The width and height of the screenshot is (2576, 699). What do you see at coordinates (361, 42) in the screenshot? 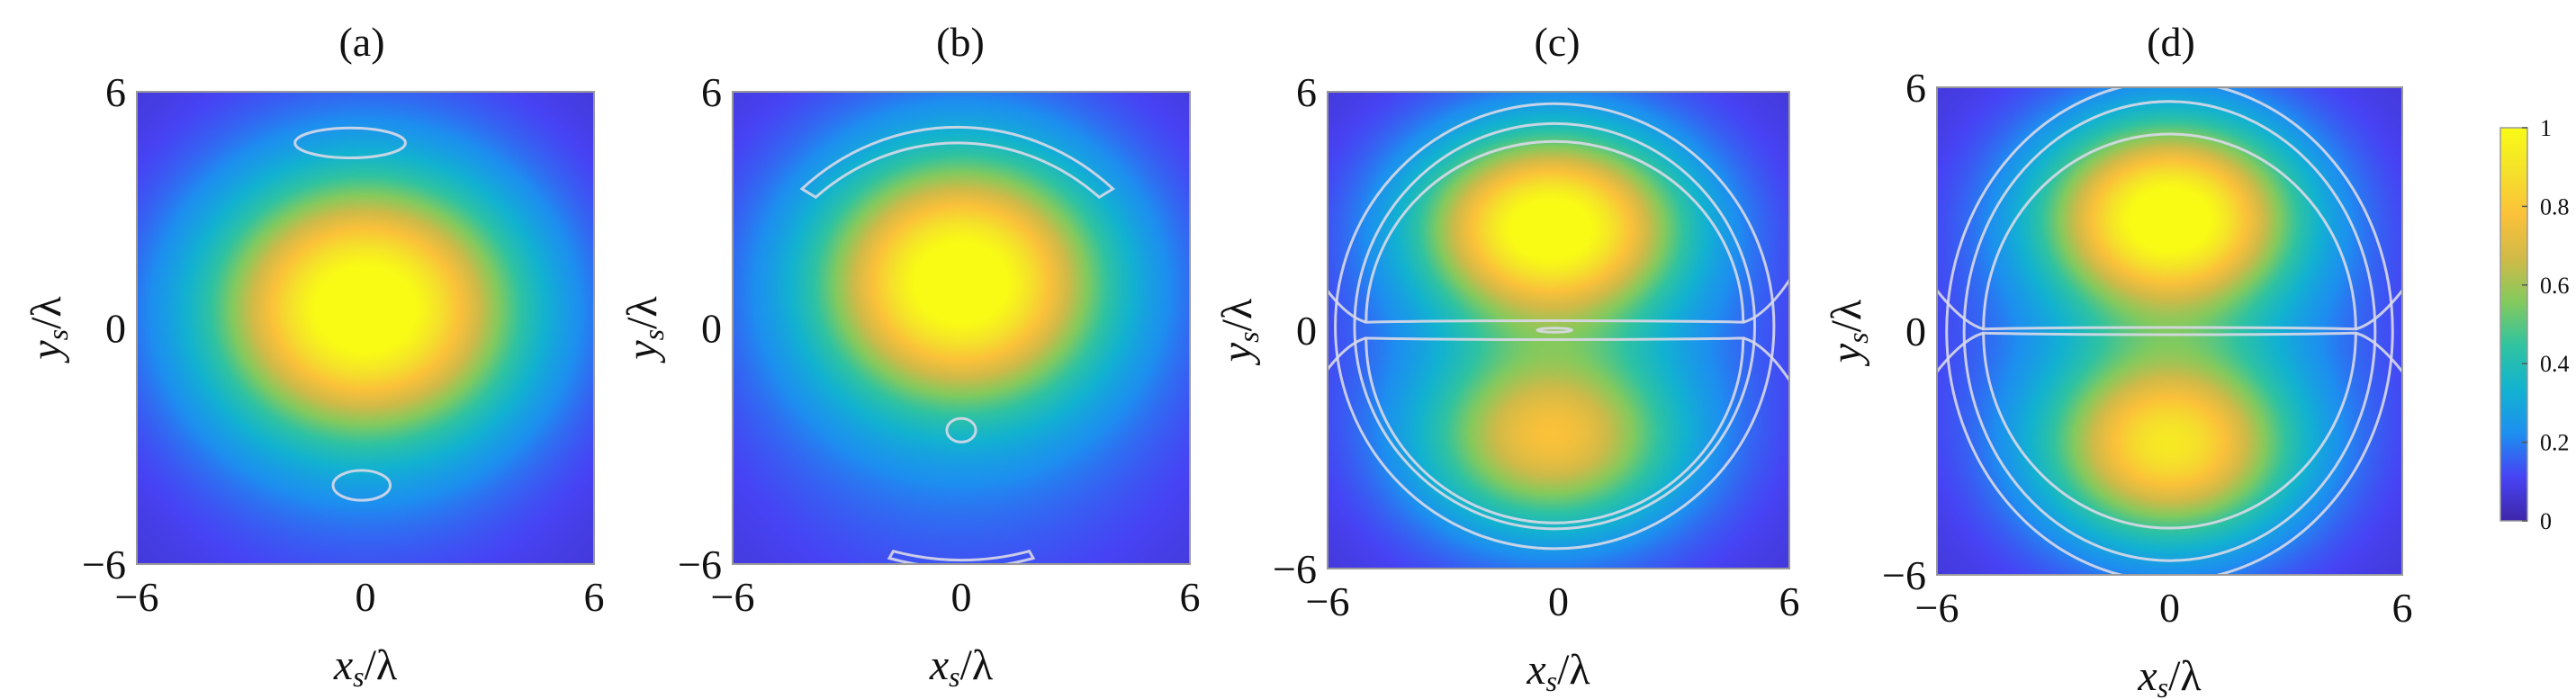
I see `panel-title: (a)` at bounding box center [361, 42].